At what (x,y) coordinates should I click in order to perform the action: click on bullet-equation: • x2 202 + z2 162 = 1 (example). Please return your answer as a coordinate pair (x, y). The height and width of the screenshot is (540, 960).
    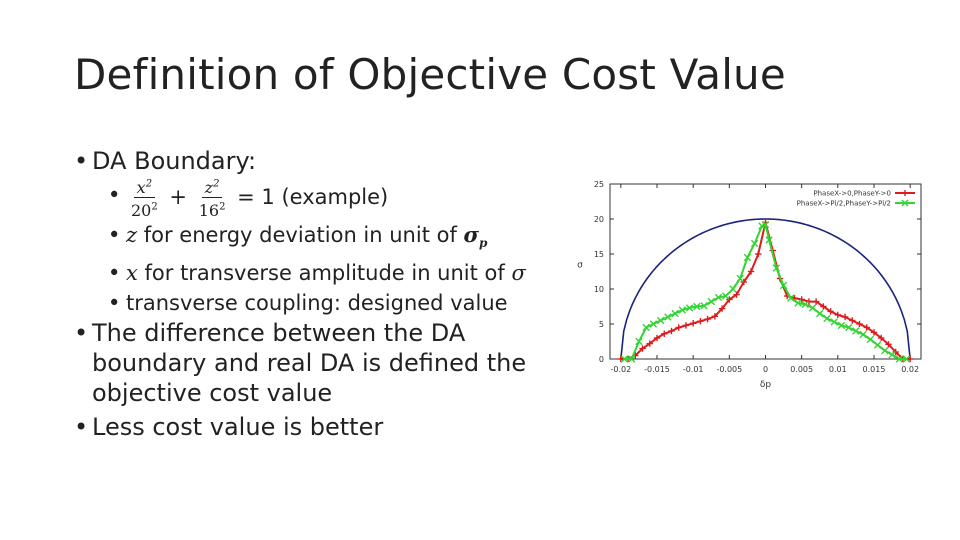
    Looking at the image, I should click on (319, 198).